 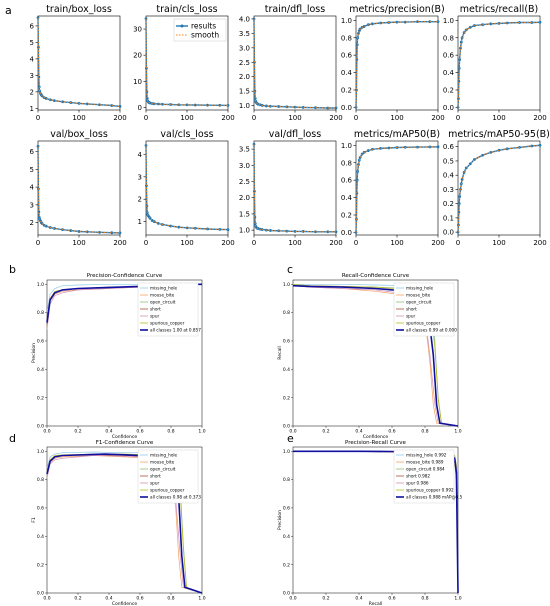 What do you see at coordinates (290, 269) in the screenshot?
I see `panel-letter-c: c` at bounding box center [290, 269].